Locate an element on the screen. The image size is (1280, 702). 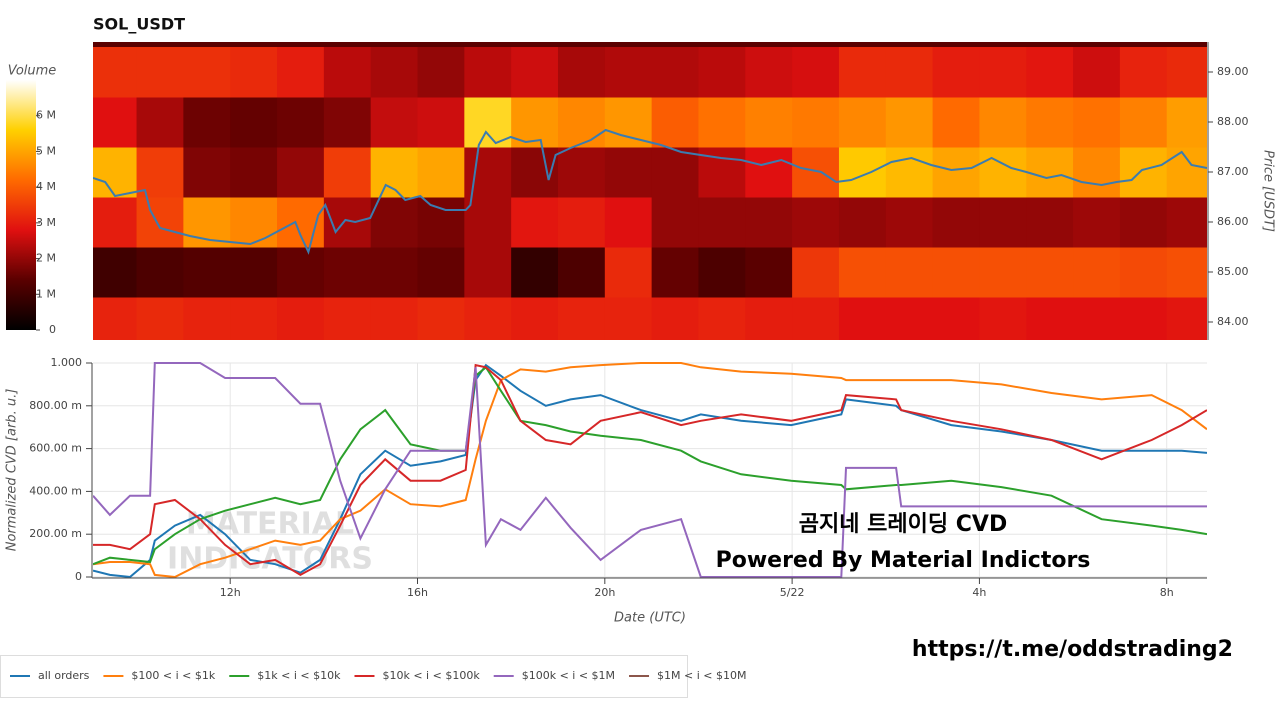
x-tick-label: 16h is located at coordinates (417, 592).